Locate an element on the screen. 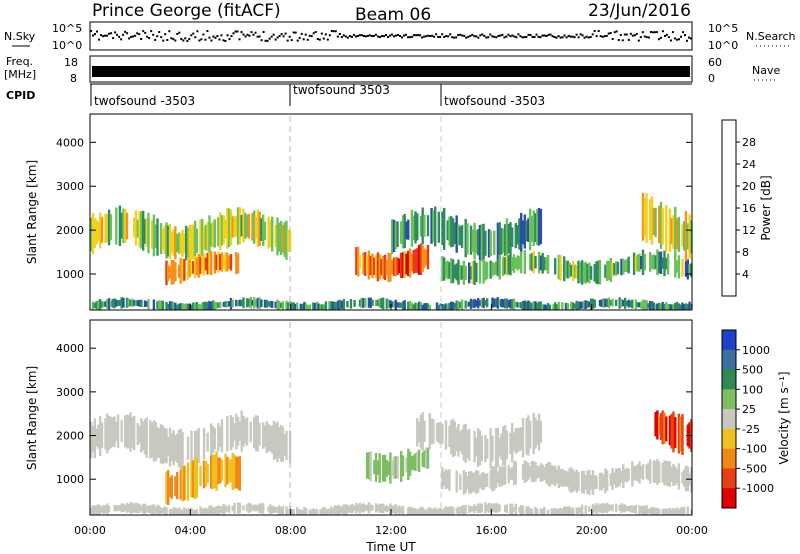 The height and width of the screenshot is (554, 800). colorbar-block is located at coordinates (729, 340).